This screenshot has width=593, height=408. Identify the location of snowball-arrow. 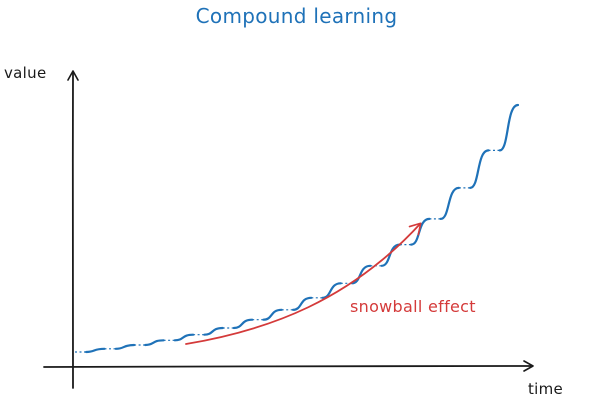
(303, 284).